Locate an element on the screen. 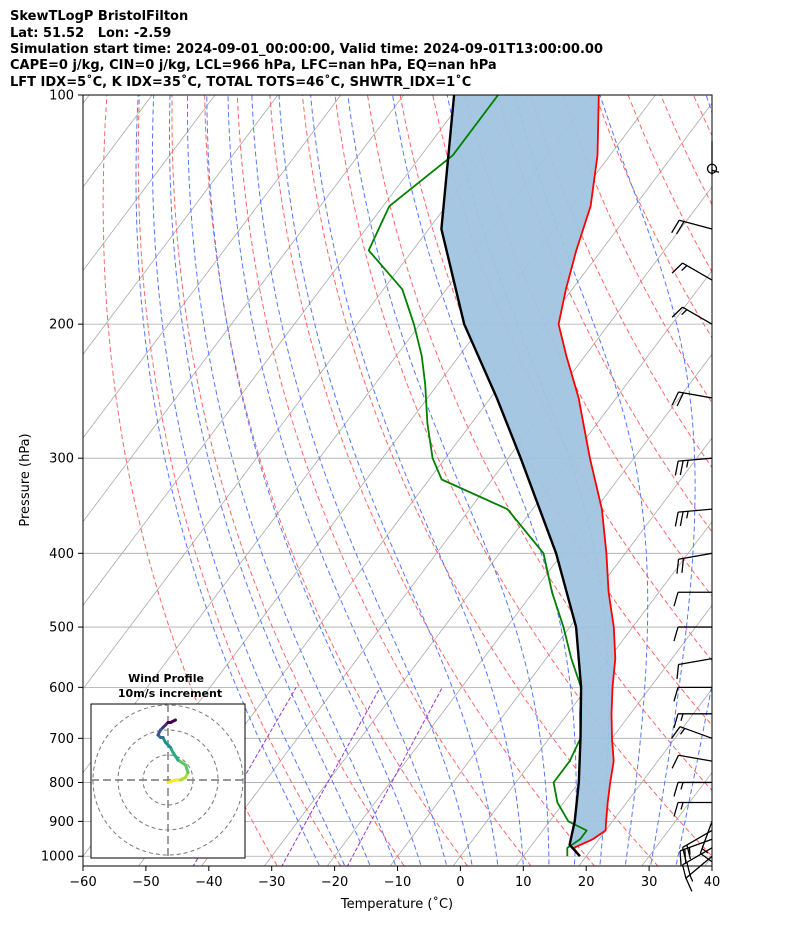  parcel-profile-line is located at coordinates (511, 476).